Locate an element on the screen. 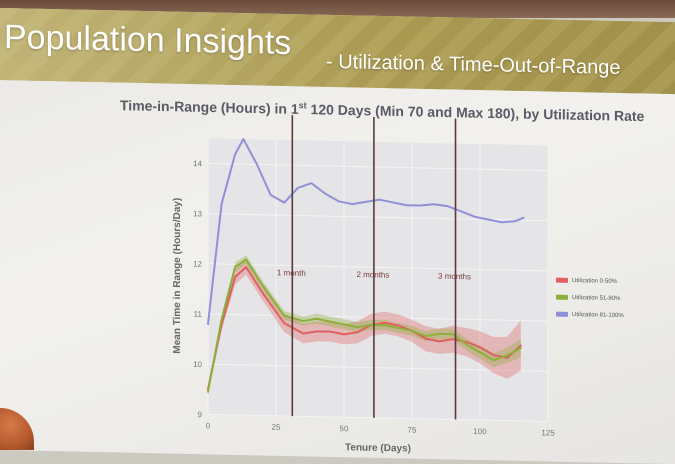 The image size is (675, 464). y-tick-label: 10 is located at coordinates (197, 364).